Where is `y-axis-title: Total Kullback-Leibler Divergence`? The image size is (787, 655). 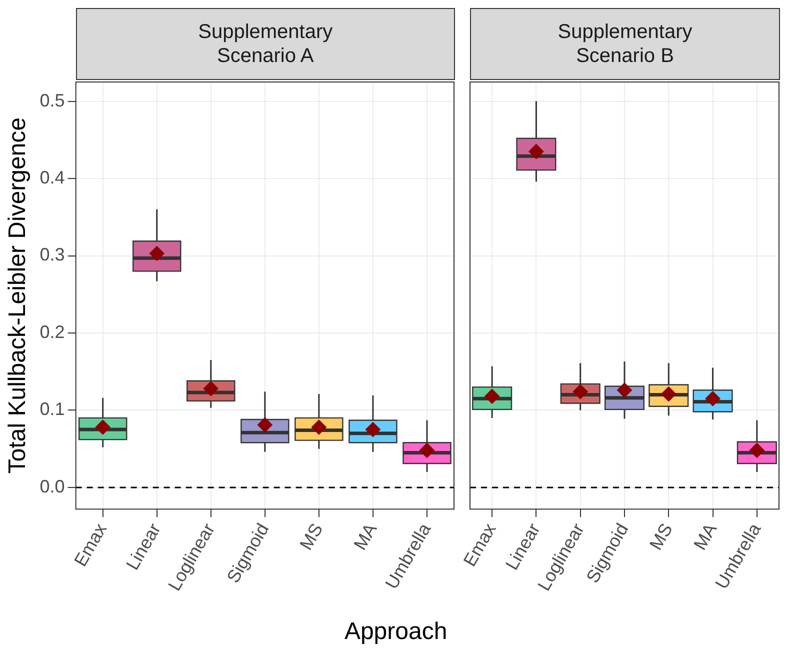
y-axis-title: Total Kullback-Leibler Divergence is located at coordinates (18, 295).